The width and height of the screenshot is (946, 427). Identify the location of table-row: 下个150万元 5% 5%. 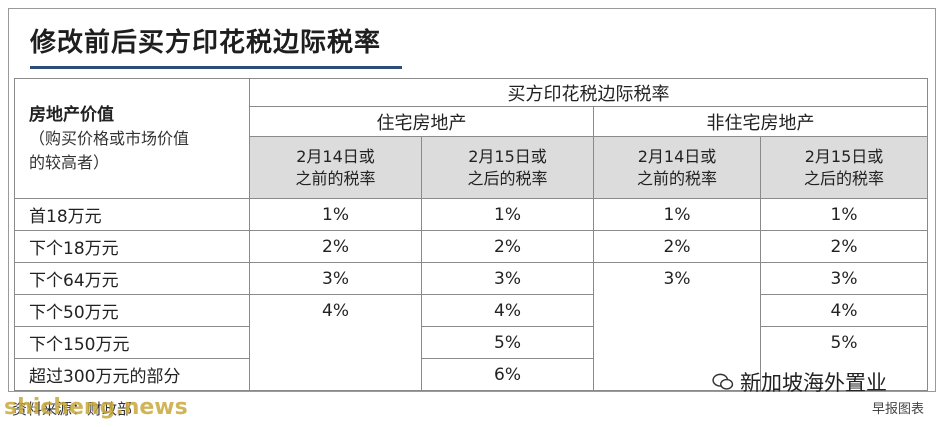
(471, 358).